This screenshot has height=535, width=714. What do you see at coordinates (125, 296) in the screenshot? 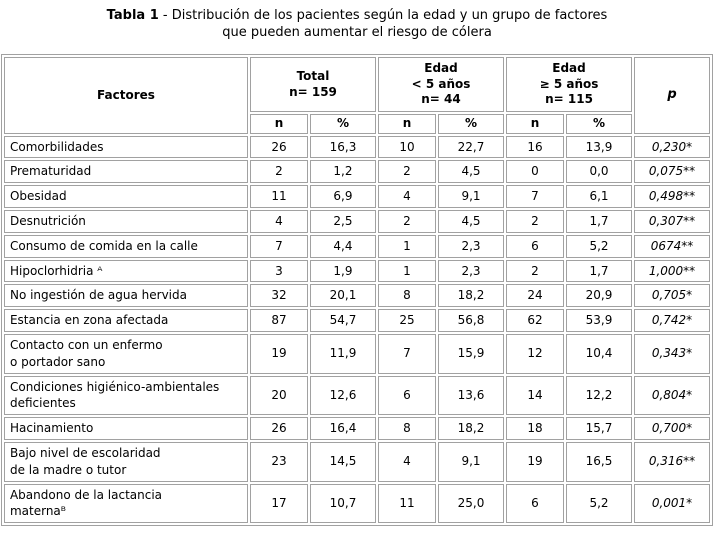
I see `factor-cell: No ingestión de agua hervida` at bounding box center [125, 296].